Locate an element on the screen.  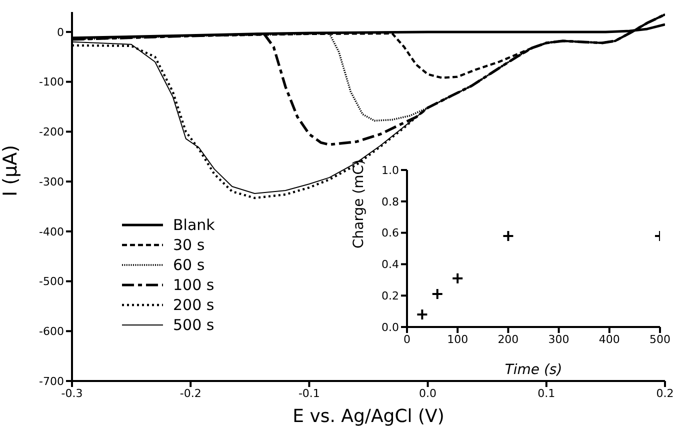
x-axis-title: E vs. Ag/AgCl (V) is located at coordinates (368, 416).